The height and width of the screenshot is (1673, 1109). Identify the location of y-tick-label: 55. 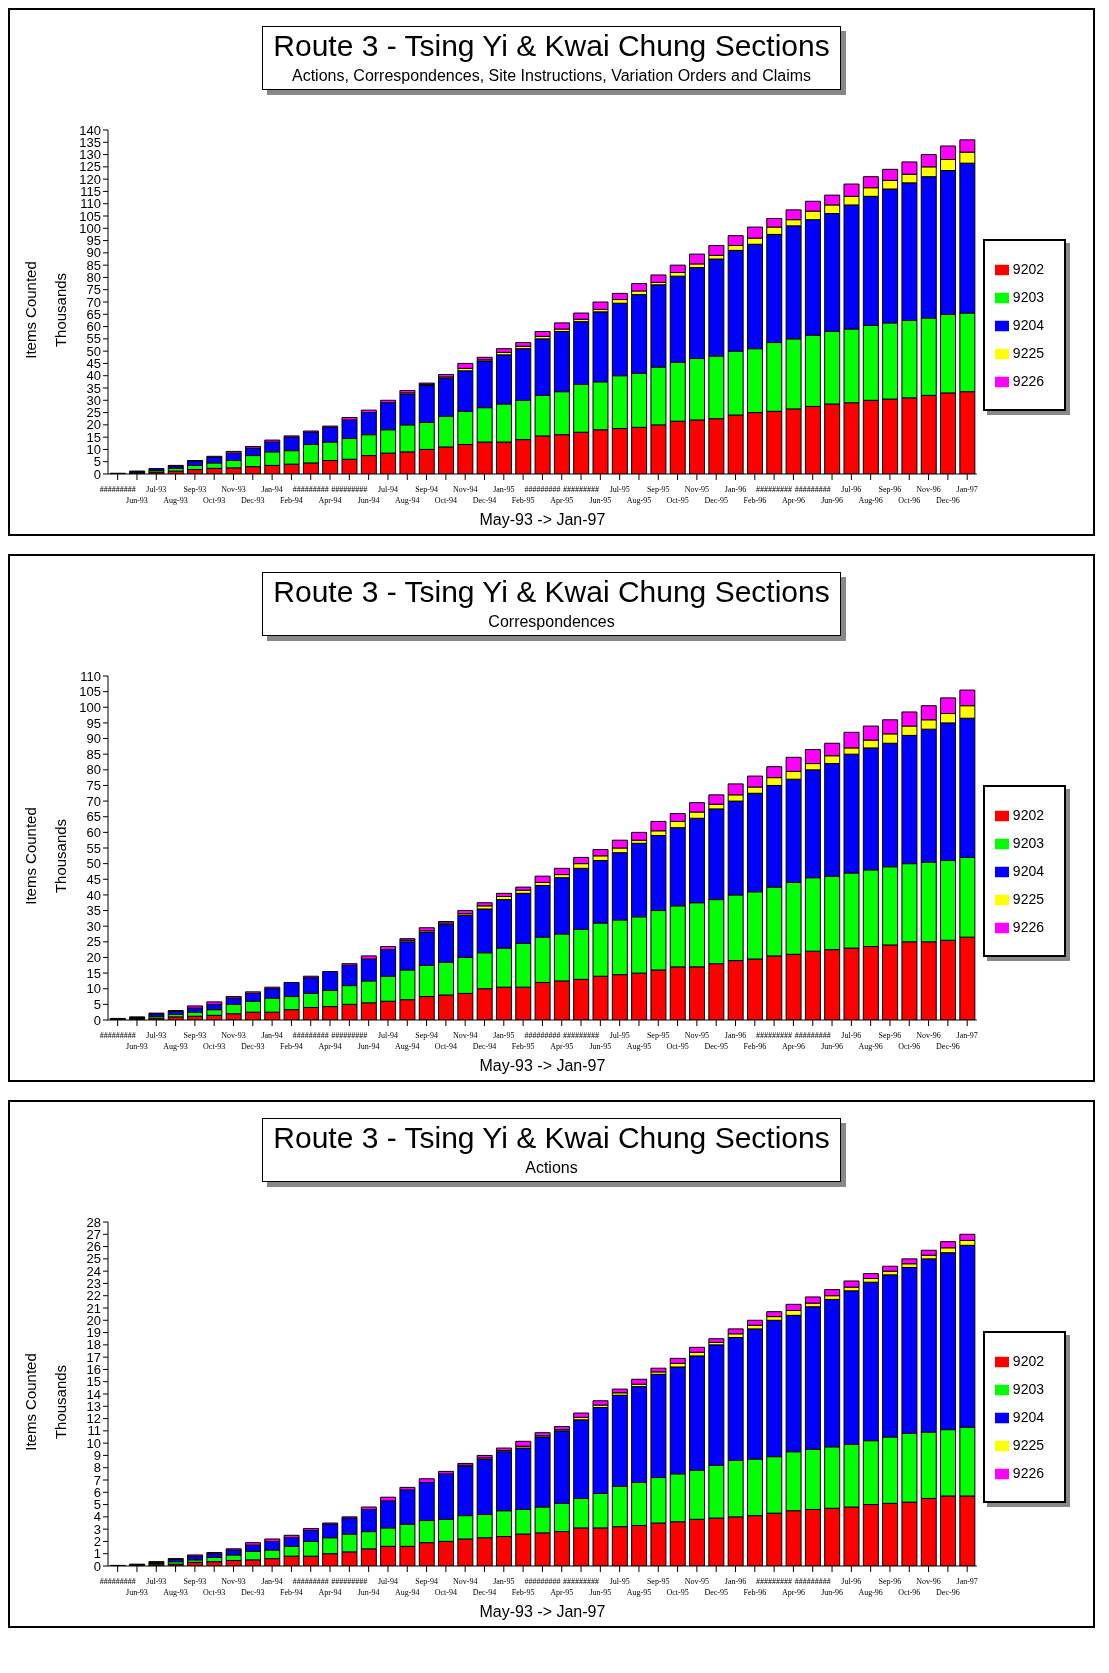
(93, 848).